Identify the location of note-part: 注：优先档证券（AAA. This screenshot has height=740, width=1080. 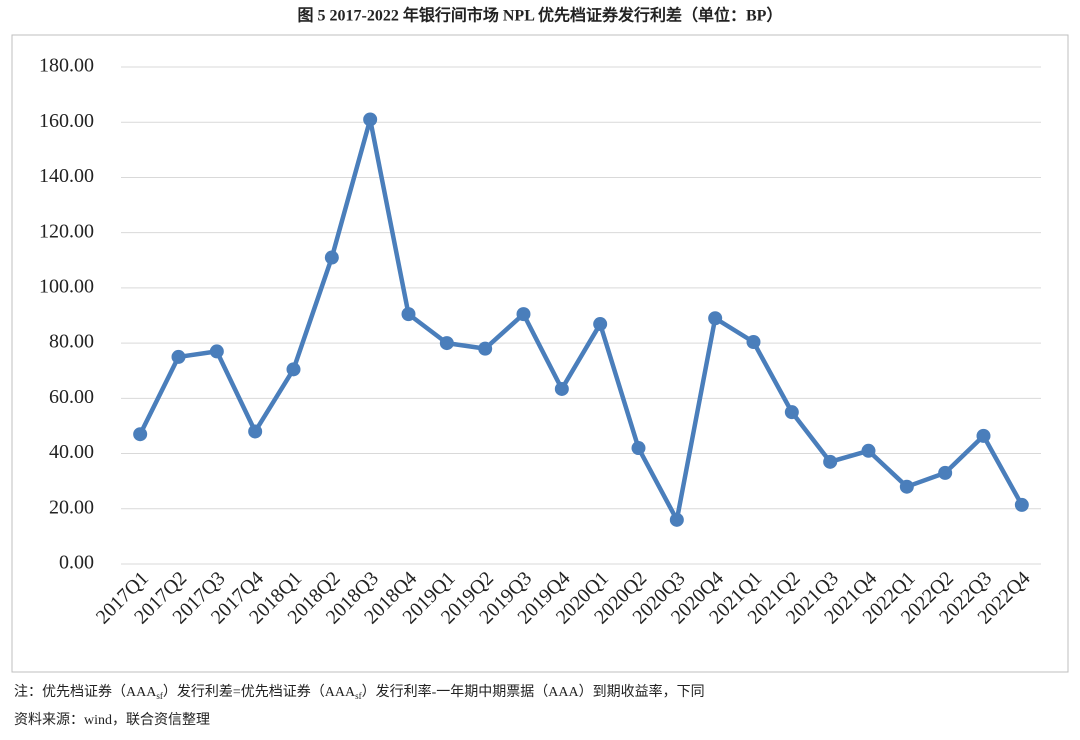
(85, 692).